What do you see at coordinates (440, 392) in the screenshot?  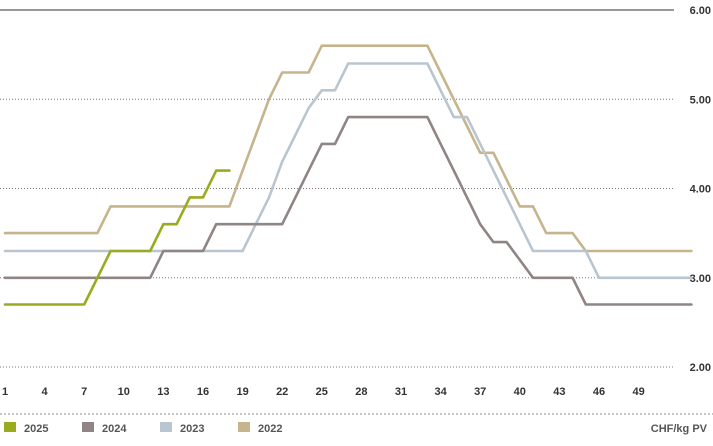 I see `x-tick-label: 34` at bounding box center [440, 392].